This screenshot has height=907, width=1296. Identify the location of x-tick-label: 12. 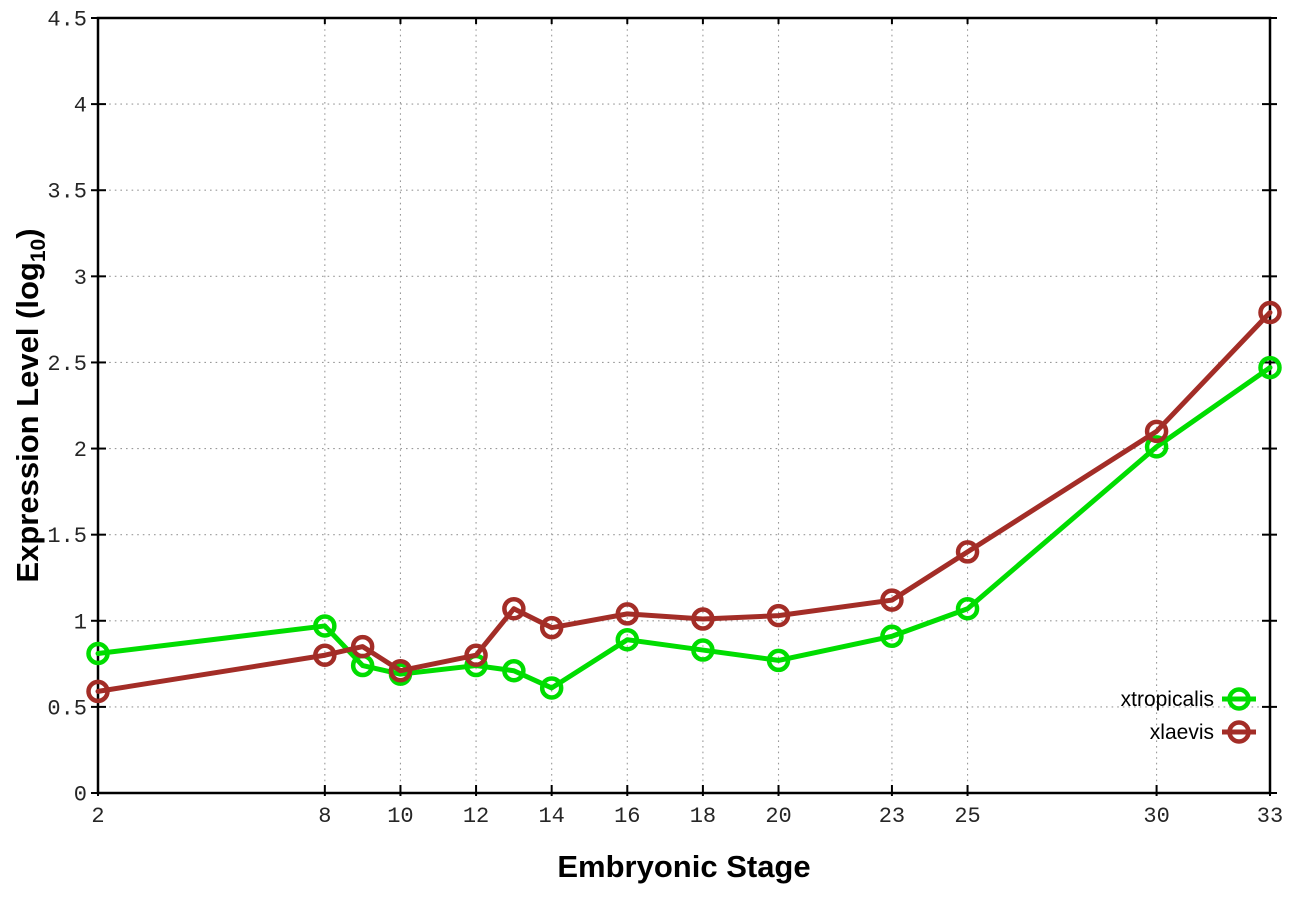
(476, 816).